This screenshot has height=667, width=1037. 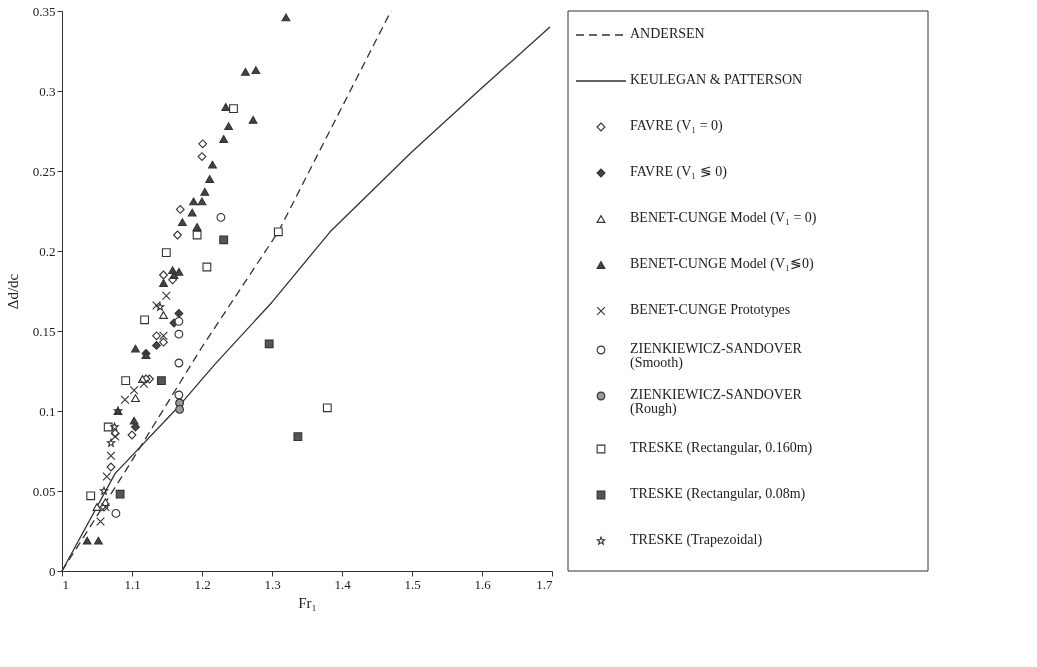 What do you see at coordinates (716, 79) in the screenshot?
I see `legend-label: KEULEGAN & PATTERSON` at bounding box center [716, 79].